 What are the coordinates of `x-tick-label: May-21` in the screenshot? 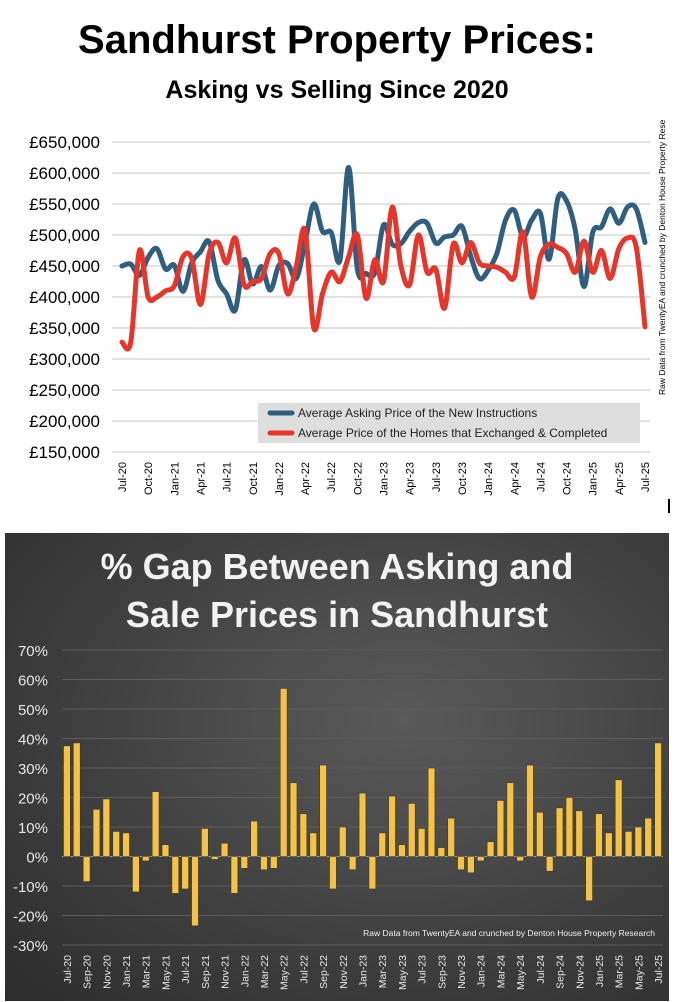 It's located at (166, 972).